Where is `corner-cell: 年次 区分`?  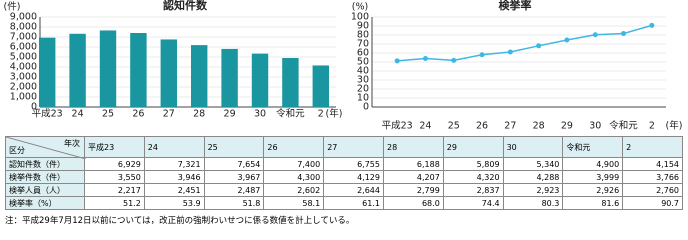 corner-cell: 年次 区分 is located at coordinates (45, 147).